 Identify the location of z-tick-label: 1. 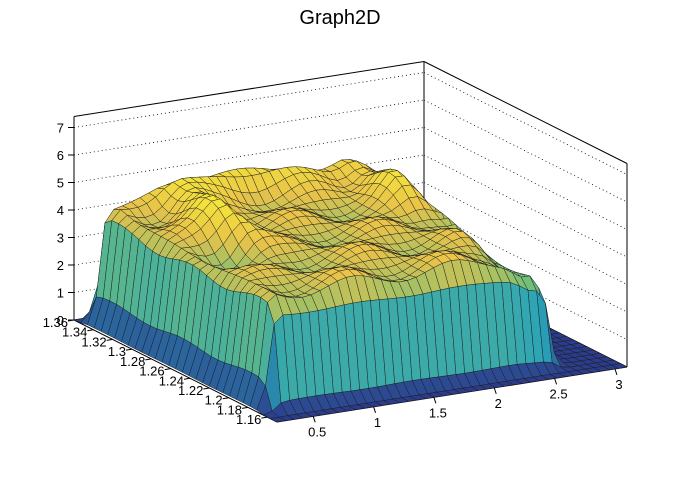
(60, 293).